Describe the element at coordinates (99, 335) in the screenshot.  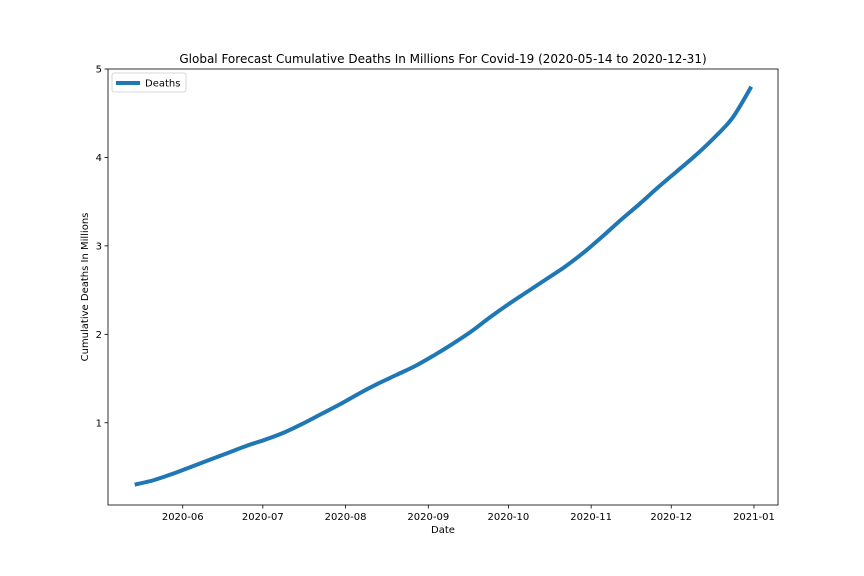
I see `y-tick-label: 2` at that location.